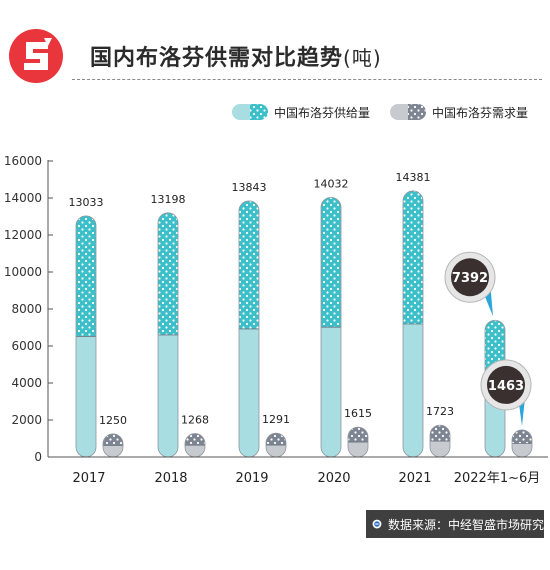 This screenshot has width=550, height=570. Describe the element at coordinates (249, 187) in the screenshot. I see `supply-value-label: 13843` at that location.